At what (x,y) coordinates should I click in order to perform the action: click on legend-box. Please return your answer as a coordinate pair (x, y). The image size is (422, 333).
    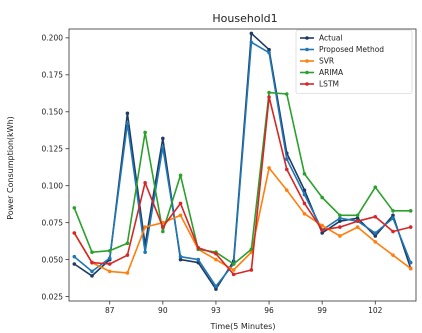
    Looking at the image, I should click on (354, 61).